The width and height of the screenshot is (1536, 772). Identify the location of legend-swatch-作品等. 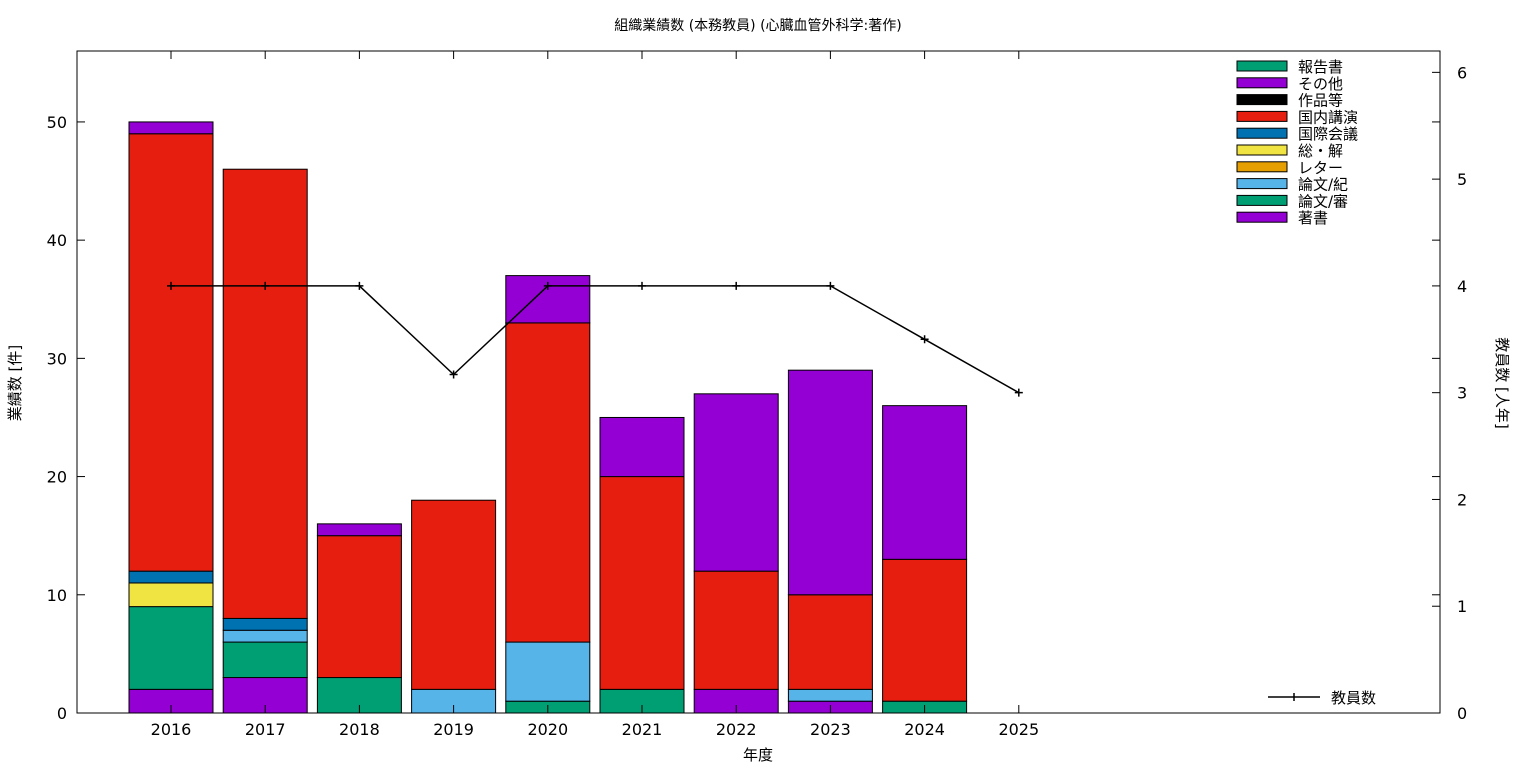
(1262, 100).